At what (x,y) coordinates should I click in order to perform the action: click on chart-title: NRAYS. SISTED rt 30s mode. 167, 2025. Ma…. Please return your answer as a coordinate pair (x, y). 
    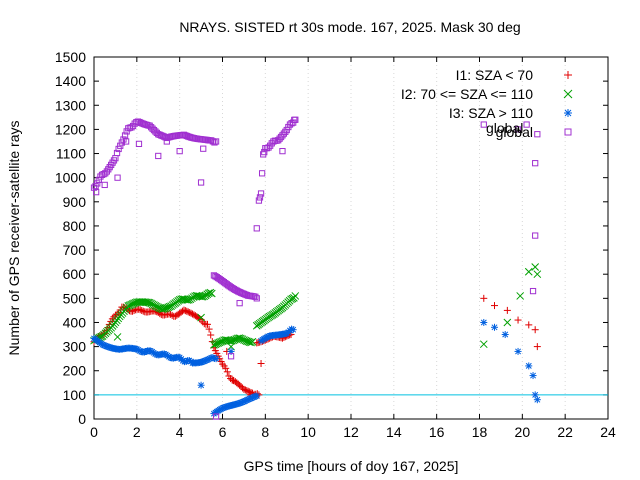
    Looking at the image, I should click on (349, 27).